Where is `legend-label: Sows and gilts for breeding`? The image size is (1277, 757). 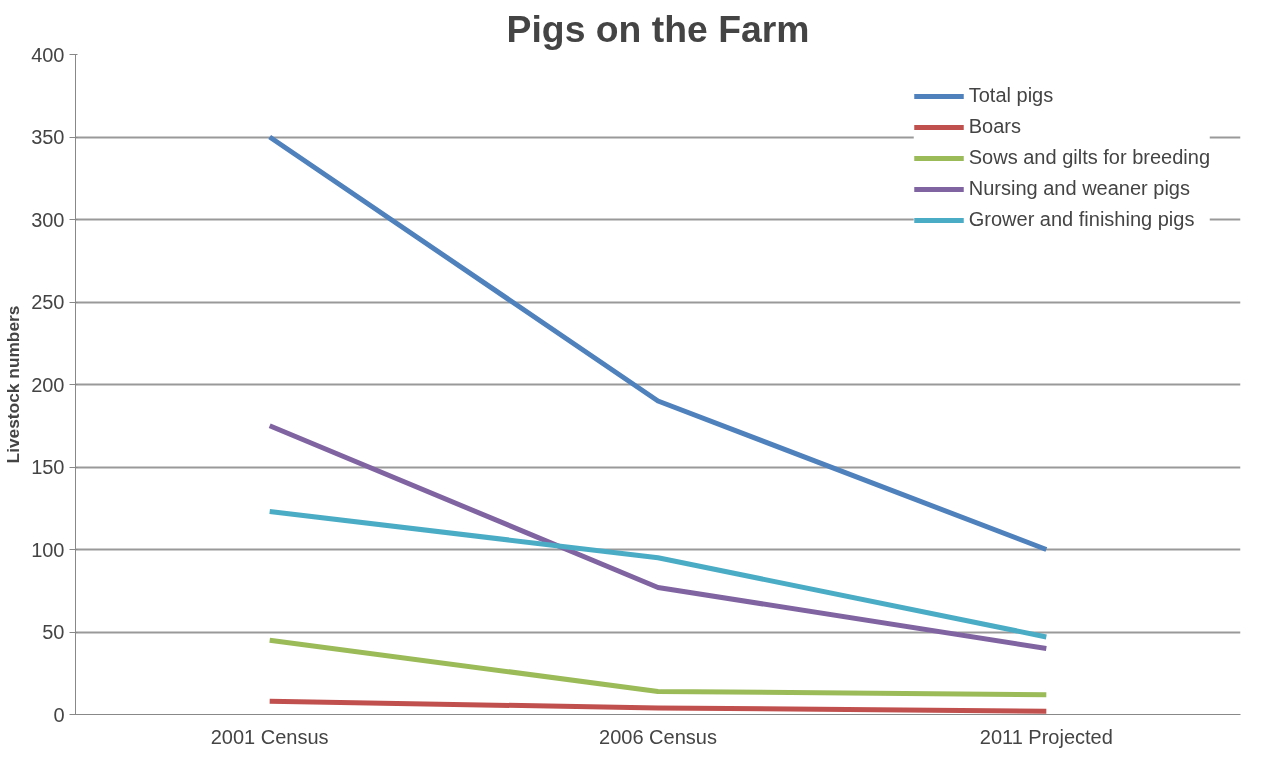
legend-label: Sows and gilts for breeding is located at coordinates (1089, 157).